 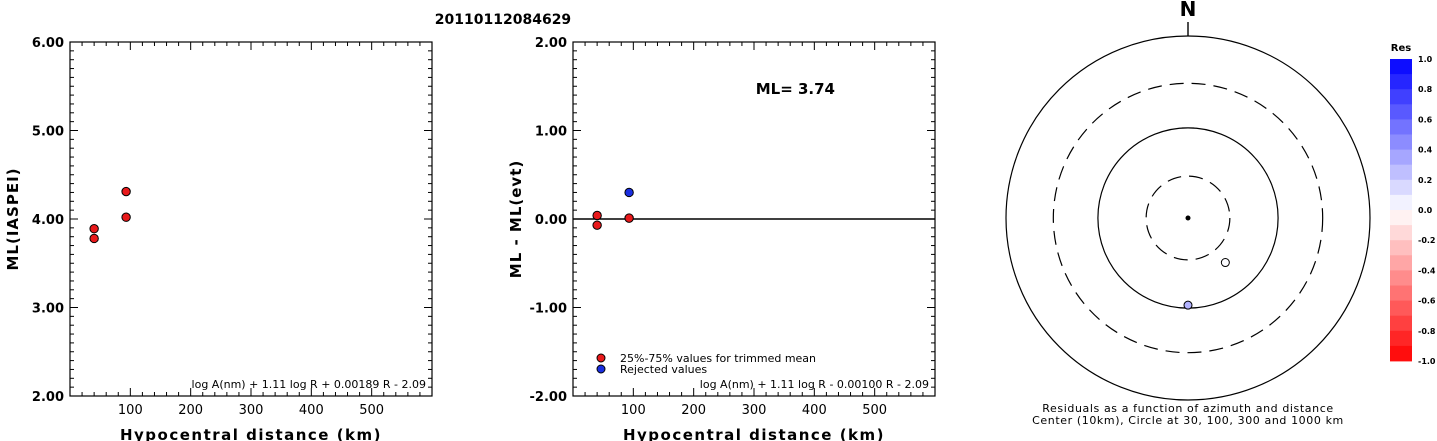 I want to click on ml-annotation: ML= 3.74, so click(x=795, y=89).